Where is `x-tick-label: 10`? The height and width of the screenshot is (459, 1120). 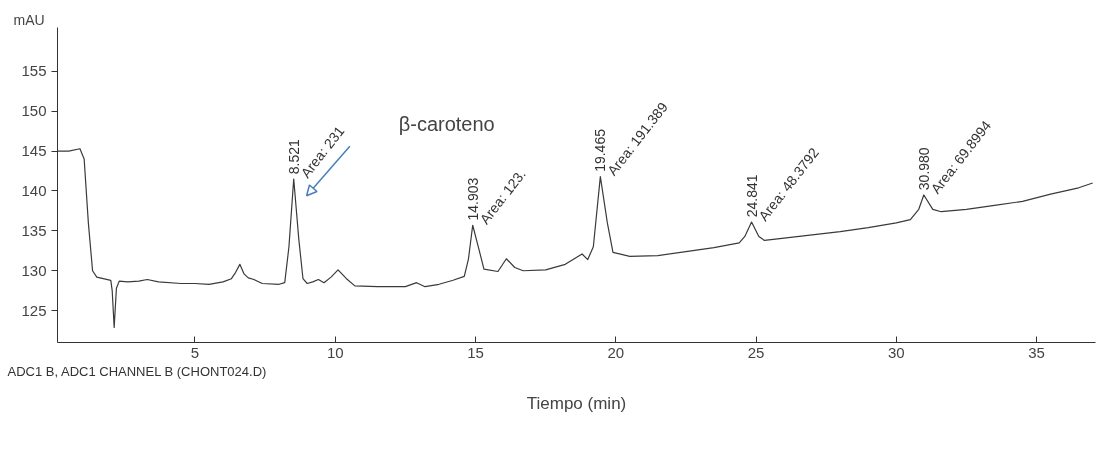 x-tick-label: 10 is located at coordinates (335, 352).